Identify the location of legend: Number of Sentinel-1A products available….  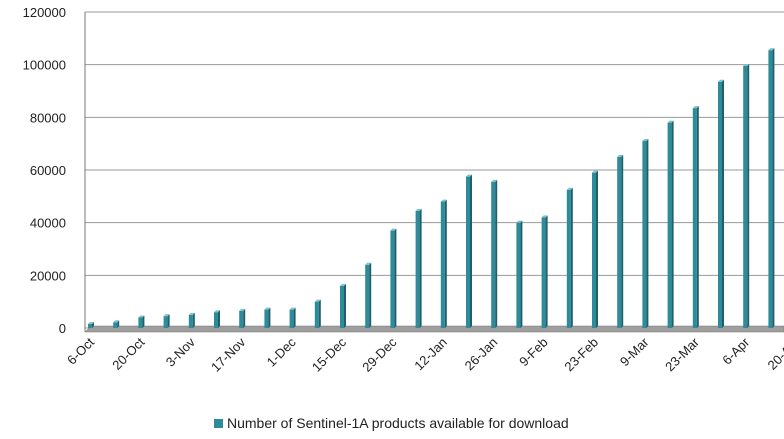
(391, 423).